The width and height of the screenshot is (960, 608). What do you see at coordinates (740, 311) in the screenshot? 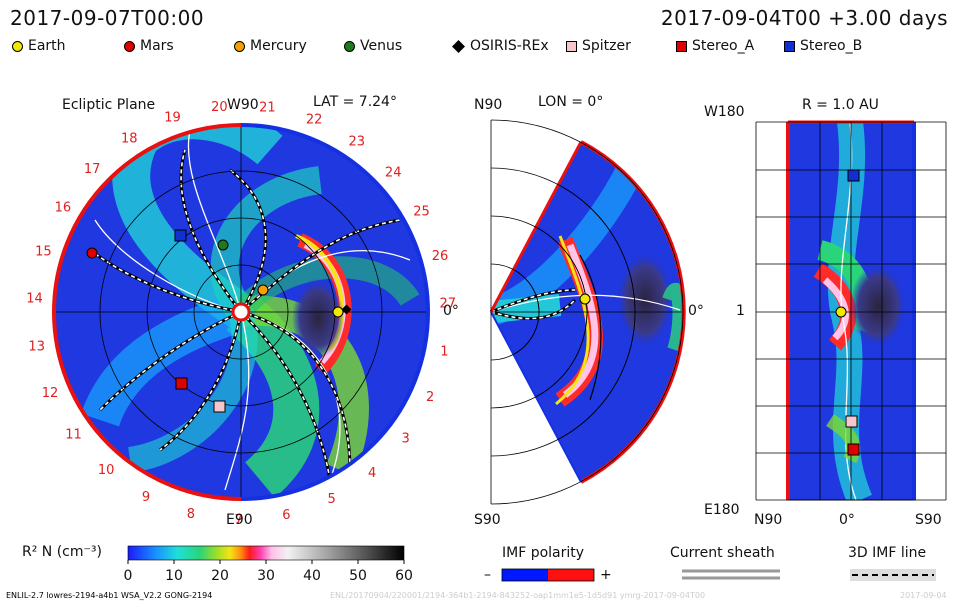
I see `radial-left-mid: 1` at bounding box center [740, 311].